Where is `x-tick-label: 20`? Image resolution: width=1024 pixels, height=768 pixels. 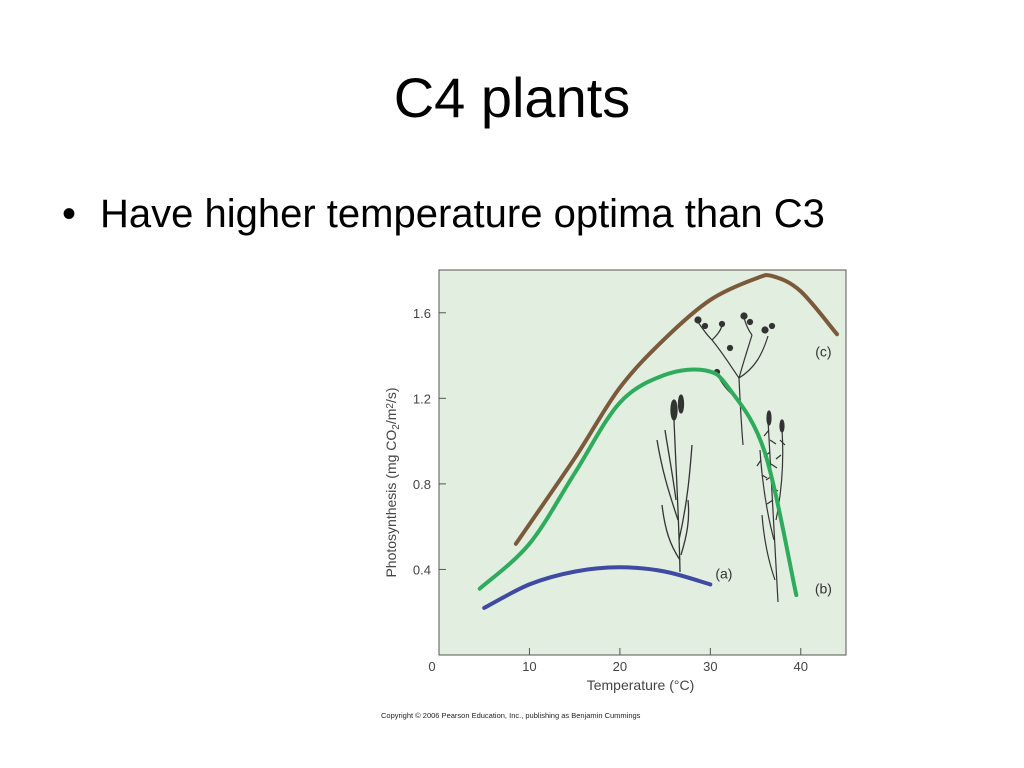 x-tick-label: 20 is located at coordinates (620, 666).